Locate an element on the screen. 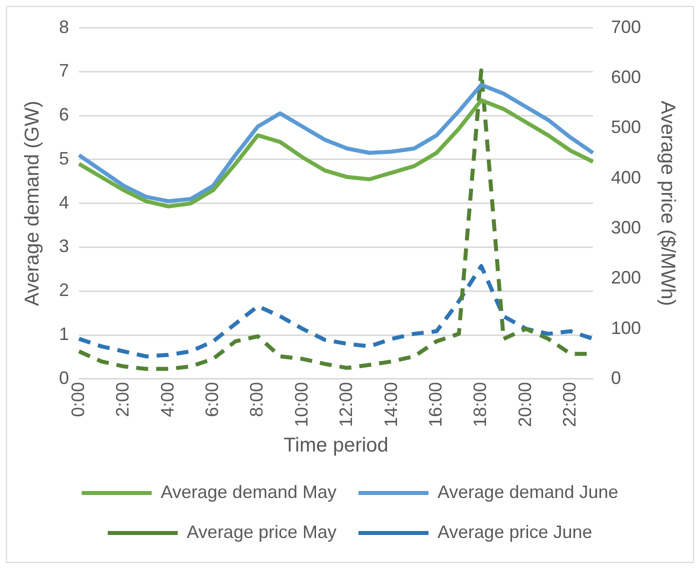 This screenshot has height=569, width=700. x-tick-label: 20:00 is located at coordinates (524, 405).